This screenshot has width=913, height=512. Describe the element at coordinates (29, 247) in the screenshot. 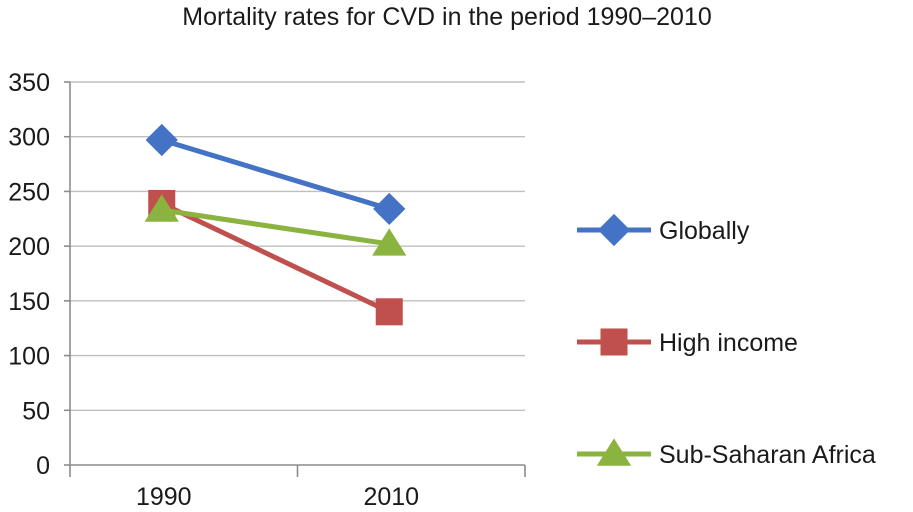

I see `y-tick-label: 200` at that location.